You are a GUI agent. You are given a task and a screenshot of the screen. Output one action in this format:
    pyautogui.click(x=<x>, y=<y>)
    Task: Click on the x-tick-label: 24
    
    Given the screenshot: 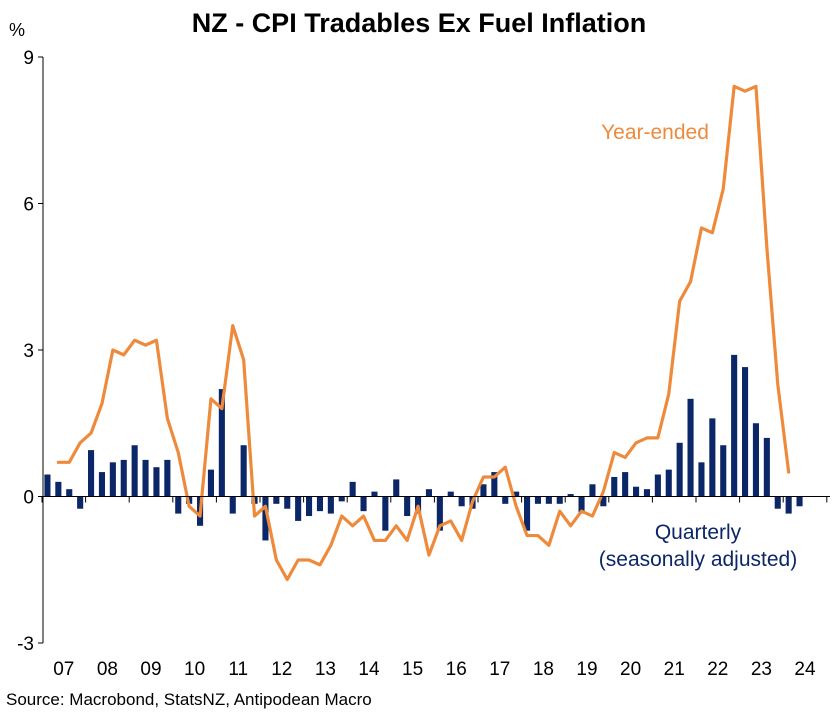 What is the action you would take?
    pyautogui.click(x=805, y=669)
    